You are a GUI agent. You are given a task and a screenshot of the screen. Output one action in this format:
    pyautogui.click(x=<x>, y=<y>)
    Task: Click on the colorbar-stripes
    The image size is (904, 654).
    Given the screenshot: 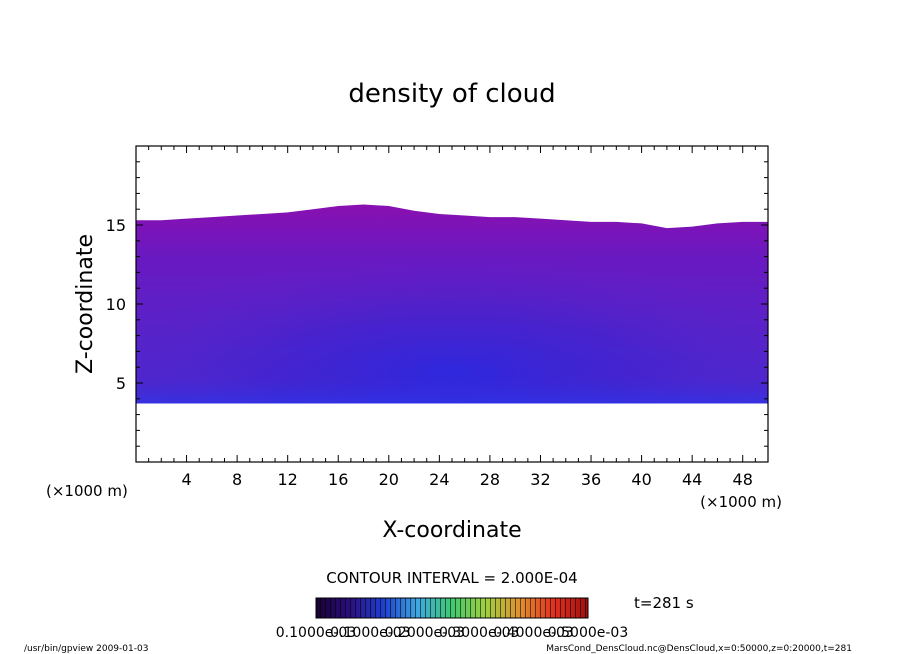 What is the action you would take?
    pyautogui.click(x=452, y=608)
    